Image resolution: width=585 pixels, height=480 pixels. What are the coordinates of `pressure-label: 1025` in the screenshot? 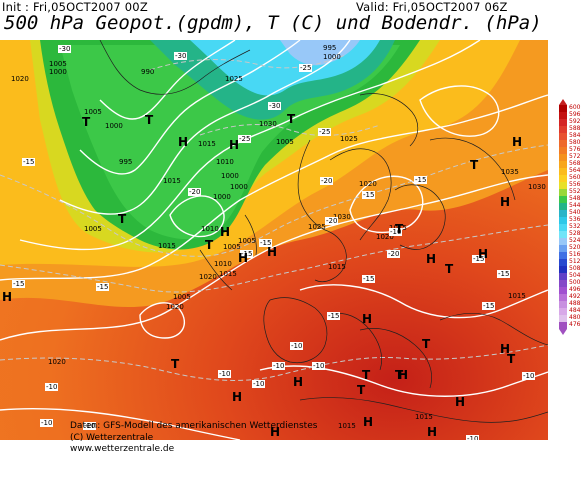 It's located at (234, 79).